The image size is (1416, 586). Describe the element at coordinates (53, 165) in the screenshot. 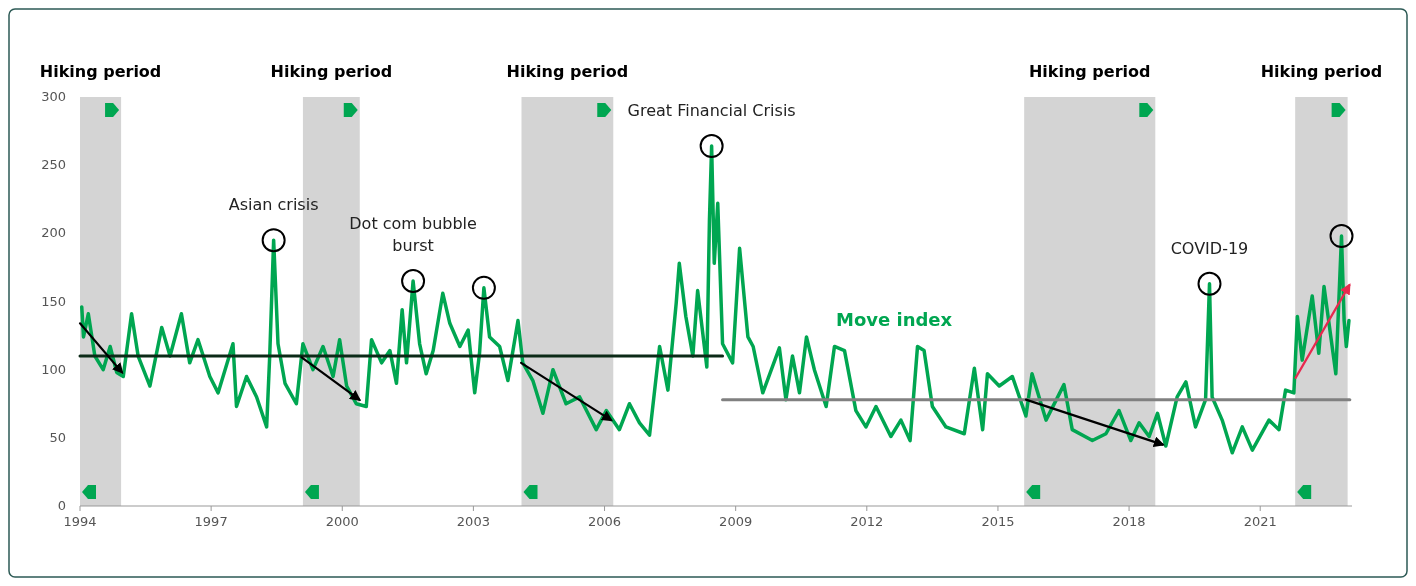

I see `y-tick-label: 250` at that location.